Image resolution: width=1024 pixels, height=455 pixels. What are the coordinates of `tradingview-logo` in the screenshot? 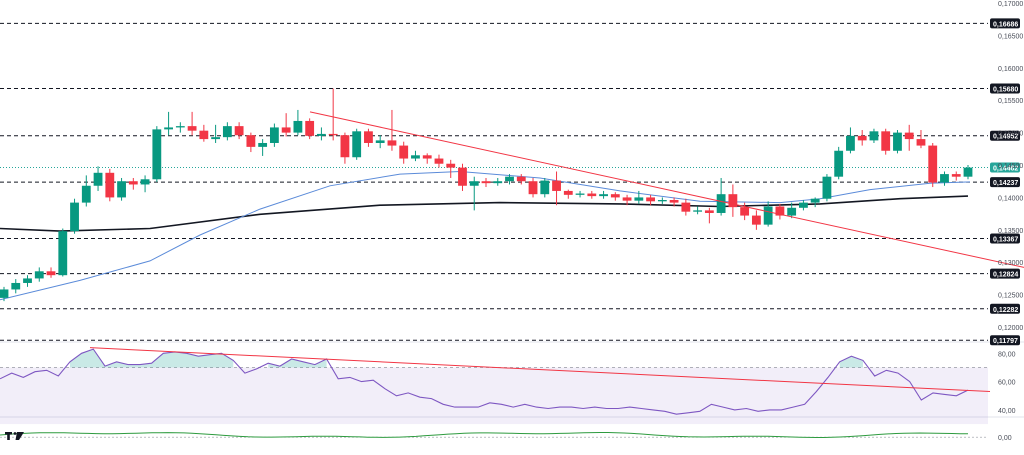 It's located at (14, 436).